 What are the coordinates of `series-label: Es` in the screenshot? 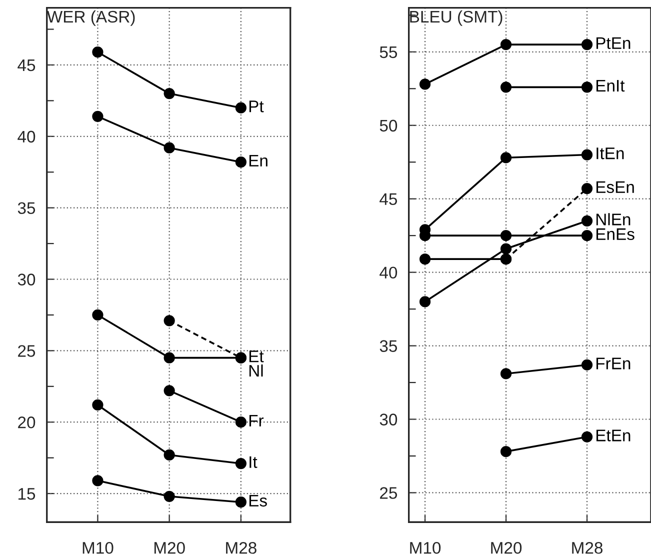 It's located at (258, 500).